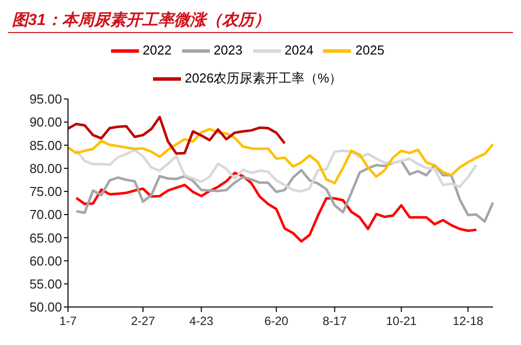 Image resolution: width=521 pixels, height=345 pixels. I want to click on x-tick-label: 4-23, so click(201, 321).